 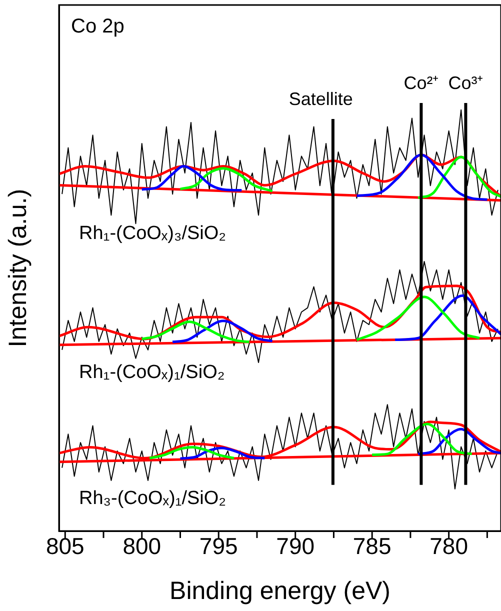 What do you see at coordinates (466, 83) in the screenshot?
I see `ref-line-label: Co³⁺` at bounding box center [466, 83].